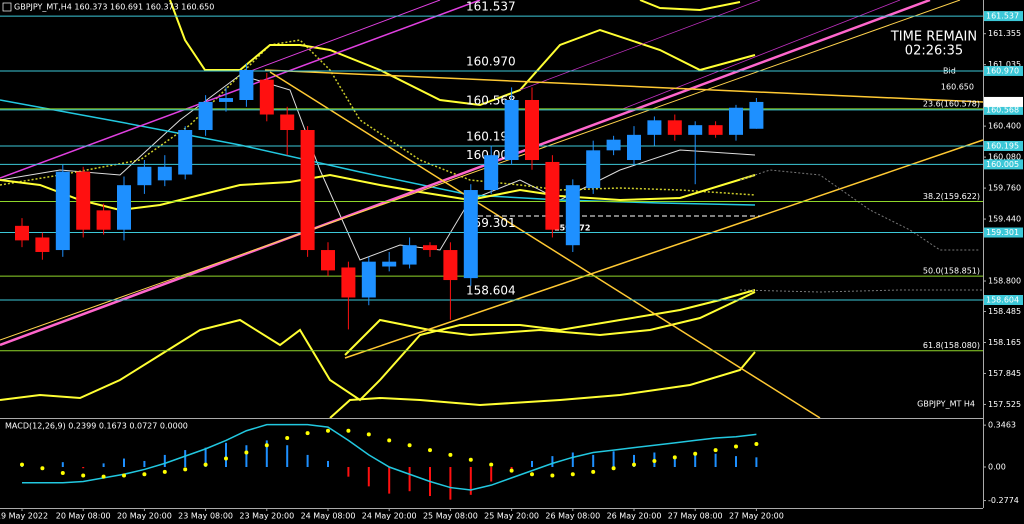 The image size is (1024, 524). Describe the element at coordinates (491, 7) in the screenshot. I see `level-label: 161.537` at that location.